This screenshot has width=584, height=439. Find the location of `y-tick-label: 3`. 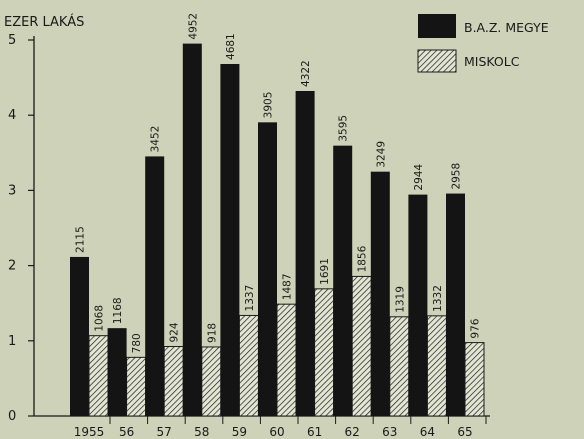

y-tick-label: 3 is located at coordinates (12, 190).